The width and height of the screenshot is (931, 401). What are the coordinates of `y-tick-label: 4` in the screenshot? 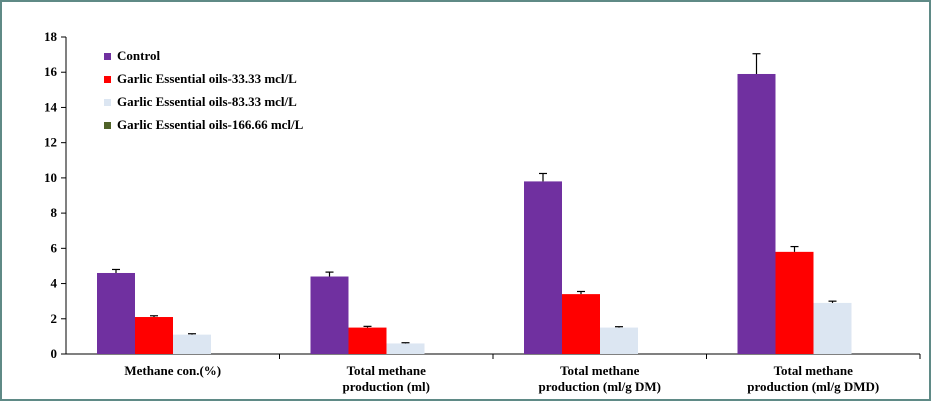 It's located at (54, 283).